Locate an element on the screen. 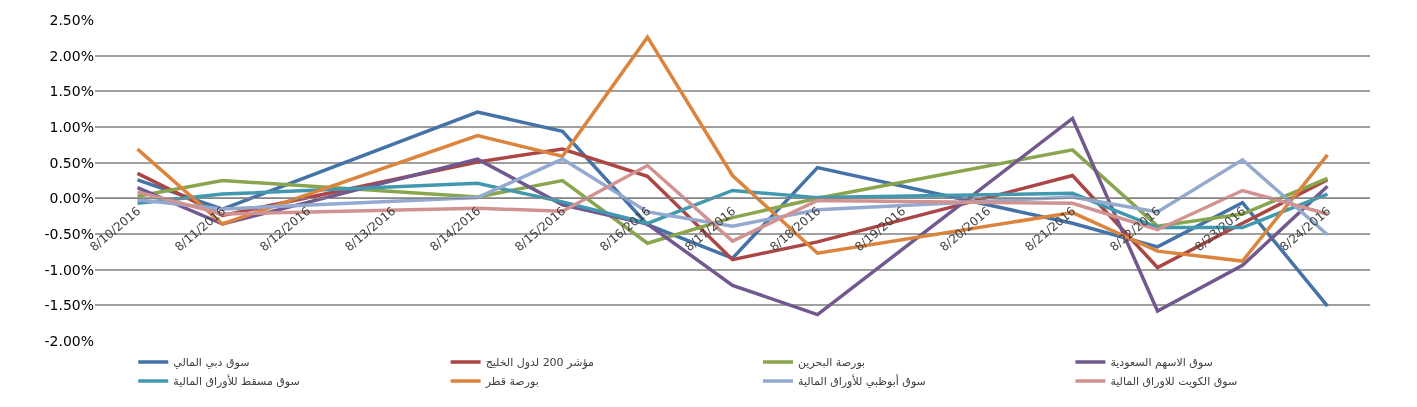 The height and width of the screenshot is (407, 1417). legend-label: سوق مسقط للأوراق المالية is located at coordinates (236, 381).